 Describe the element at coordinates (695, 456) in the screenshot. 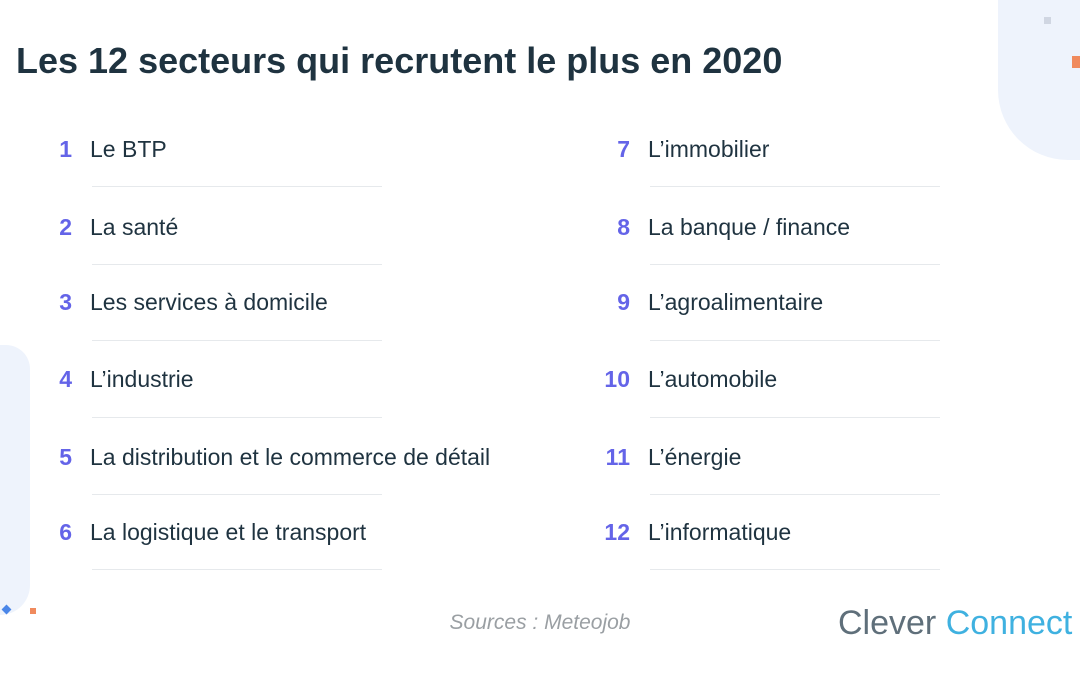

I see `sector-label: L’énergie` at that location.